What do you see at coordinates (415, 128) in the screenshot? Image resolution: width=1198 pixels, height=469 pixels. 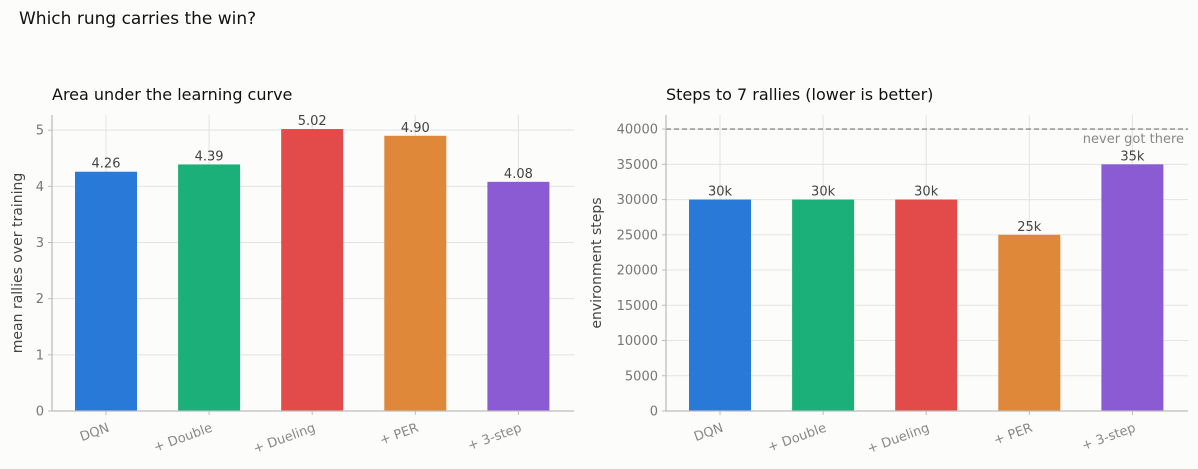 I see `data-label: 4.90` at bounding box center [415, 128].